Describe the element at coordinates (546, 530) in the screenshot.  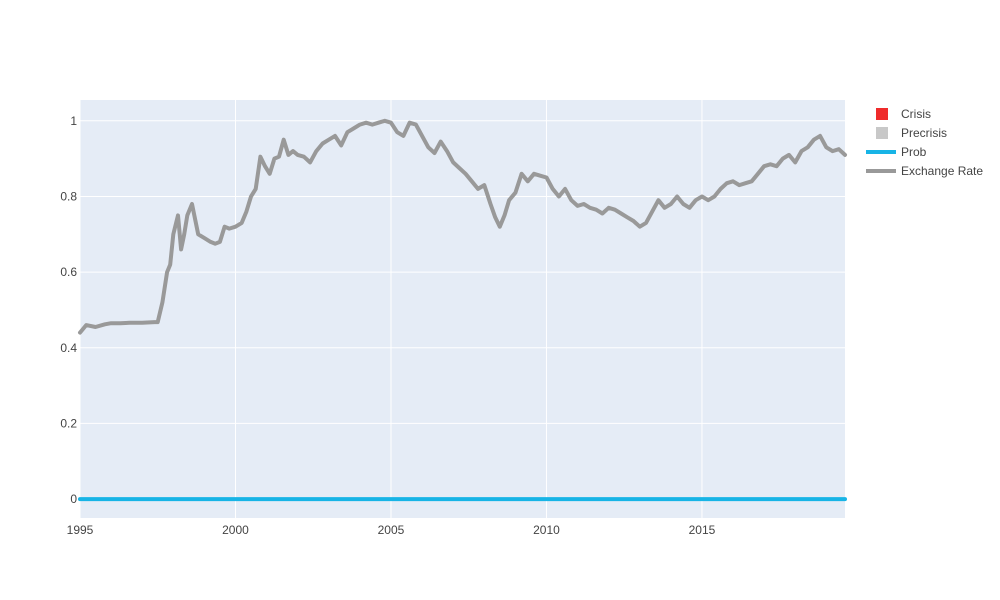
I see `x-tick-label: 2010` at that location.